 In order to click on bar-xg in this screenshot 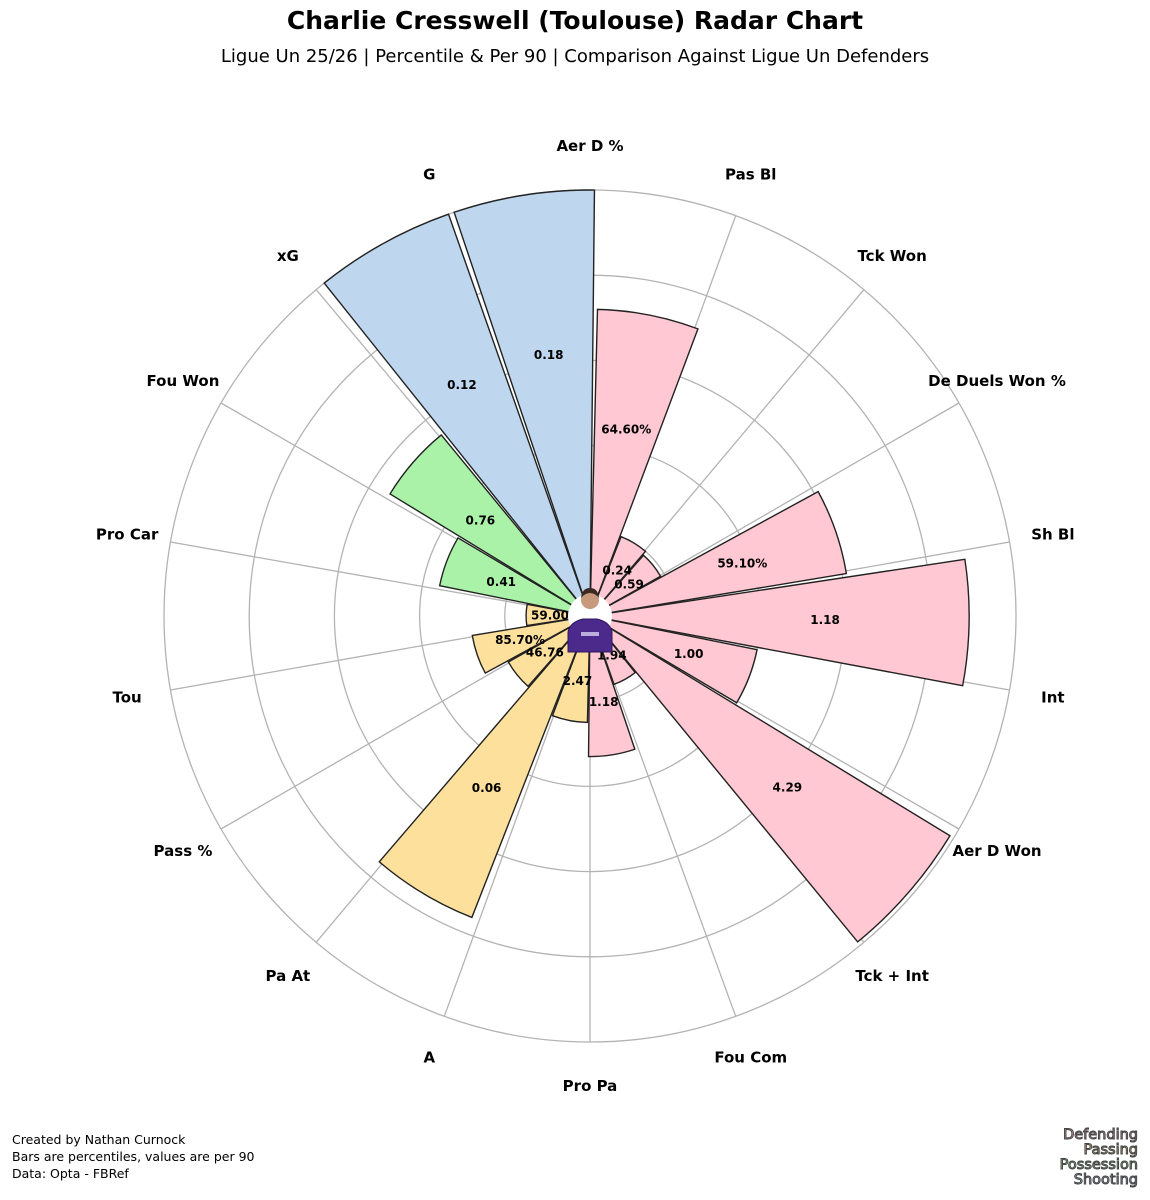, I will do `click(457, 415)`.